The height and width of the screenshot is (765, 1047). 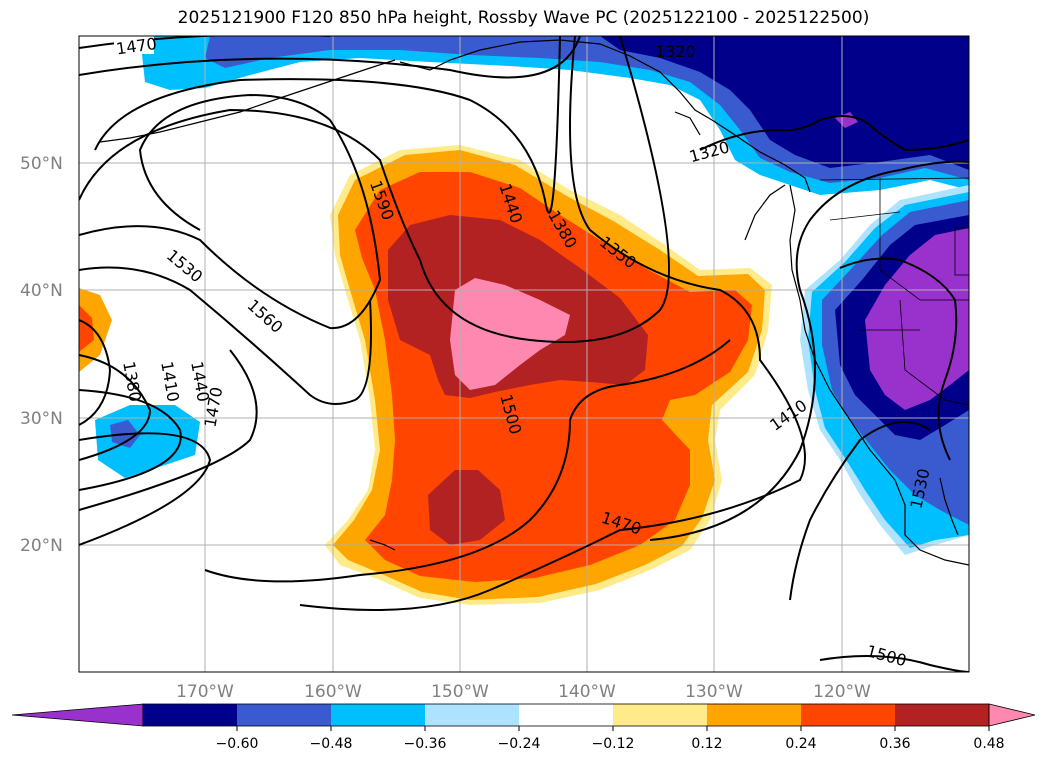 What do you see at coordinates (587, 692) in the screenshot?
I see `lon-label-140w: 140°W` at bounding box center [587, 692].